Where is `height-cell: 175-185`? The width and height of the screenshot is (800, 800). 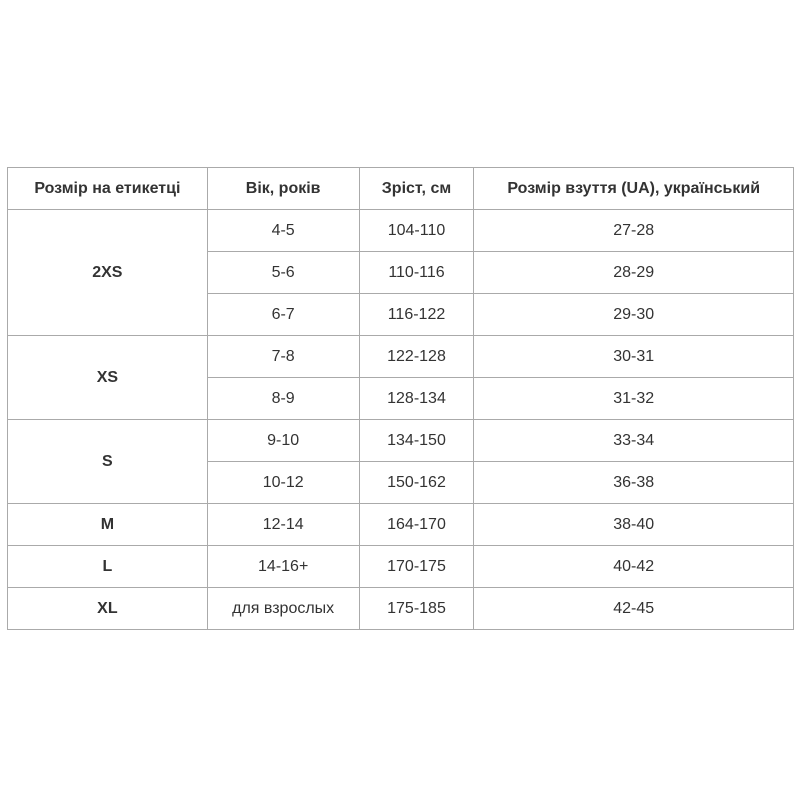
height-cell: 175-185 is located at coordinates (416, 608).